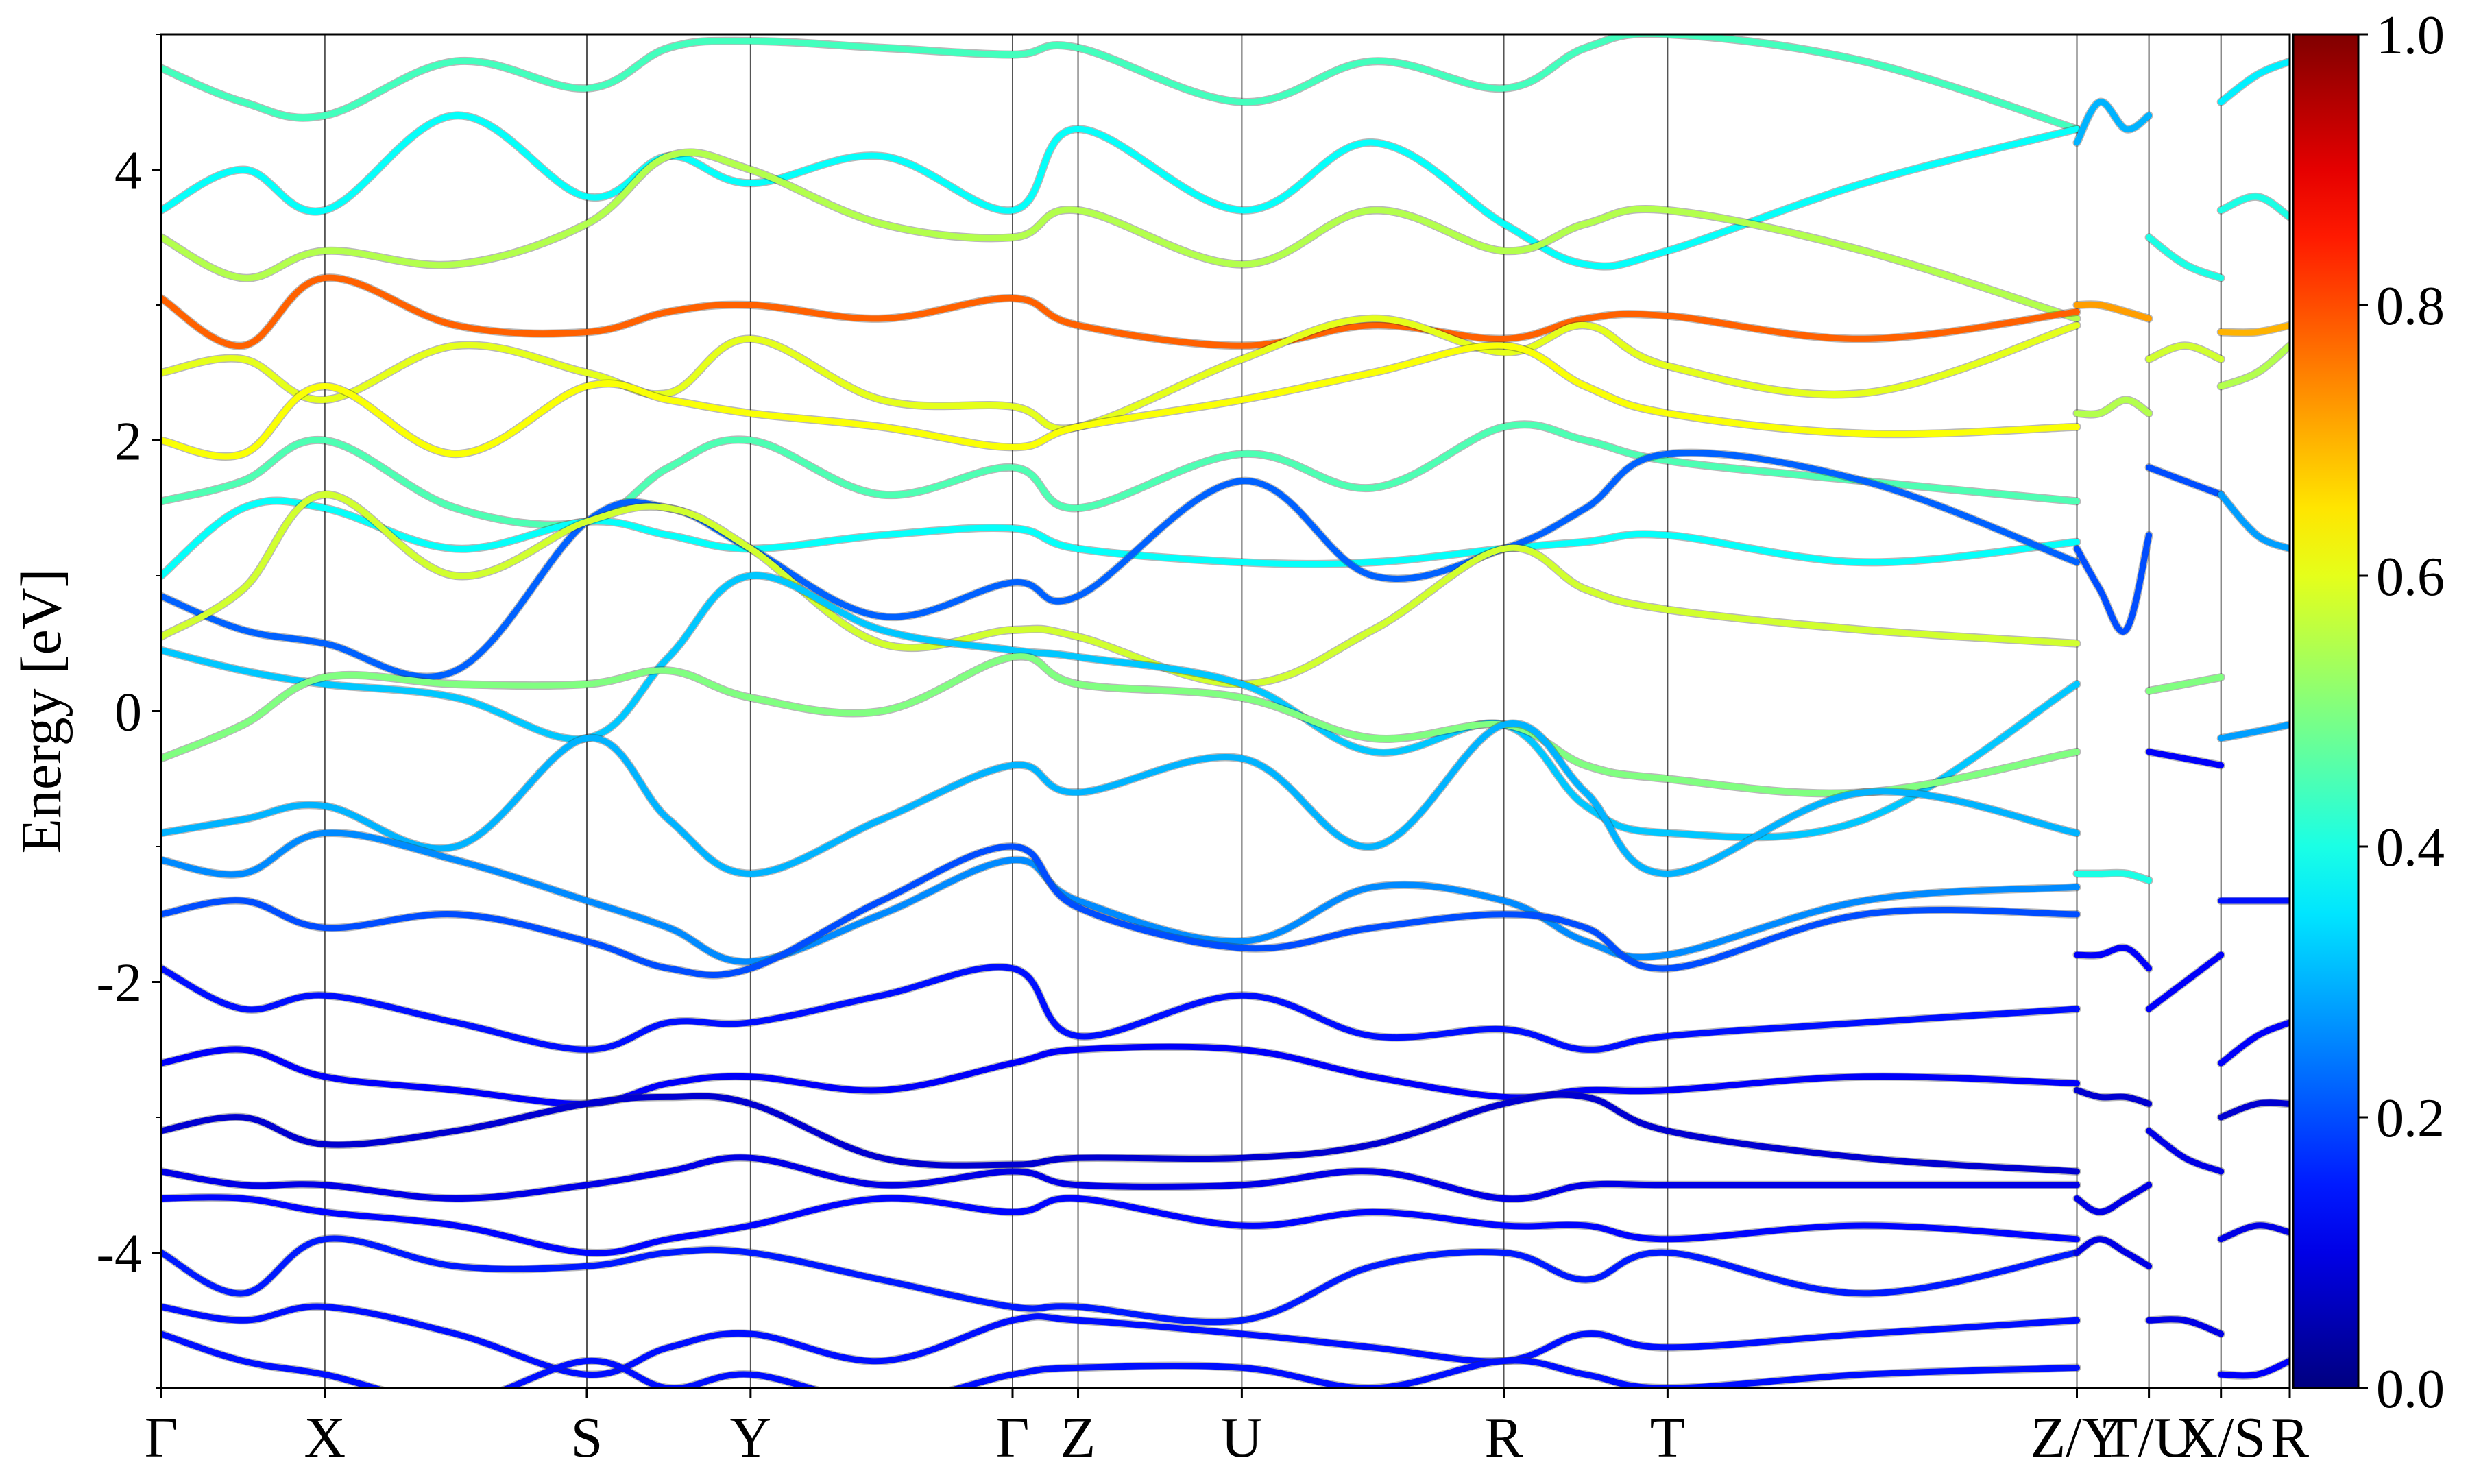 The width and height of the screenshot is (2468, 1484). I want to click on kpoint-label-8: T, so click(1668, 1438).